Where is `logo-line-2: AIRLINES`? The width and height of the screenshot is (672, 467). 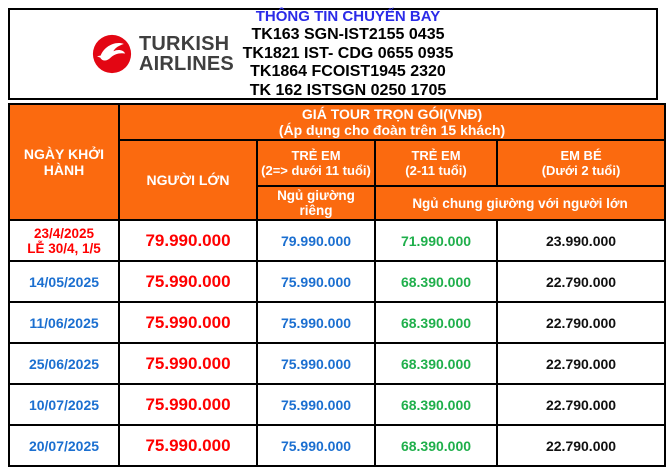 logo-line-2: AIRLINES is located at coordinates (186, 64).